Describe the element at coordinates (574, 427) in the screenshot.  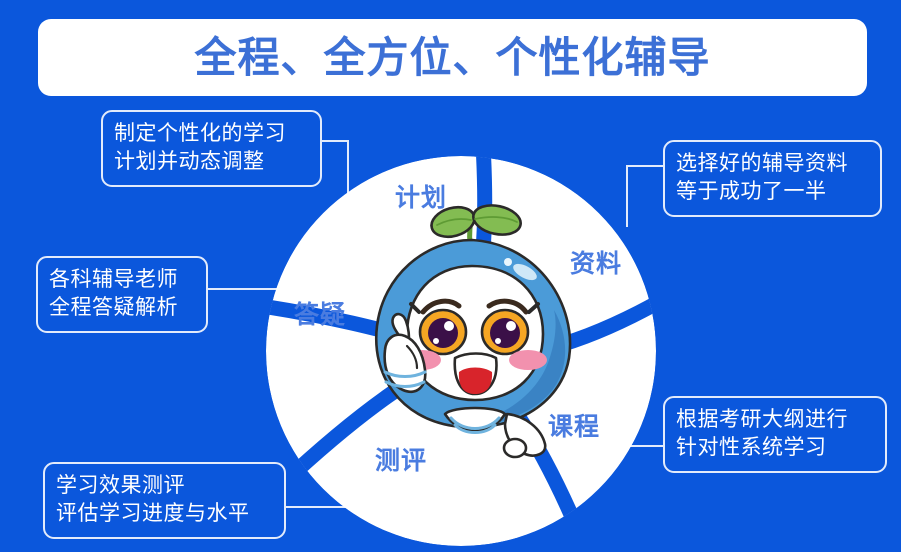
I see `wheel-label-course: 课程` at that location.